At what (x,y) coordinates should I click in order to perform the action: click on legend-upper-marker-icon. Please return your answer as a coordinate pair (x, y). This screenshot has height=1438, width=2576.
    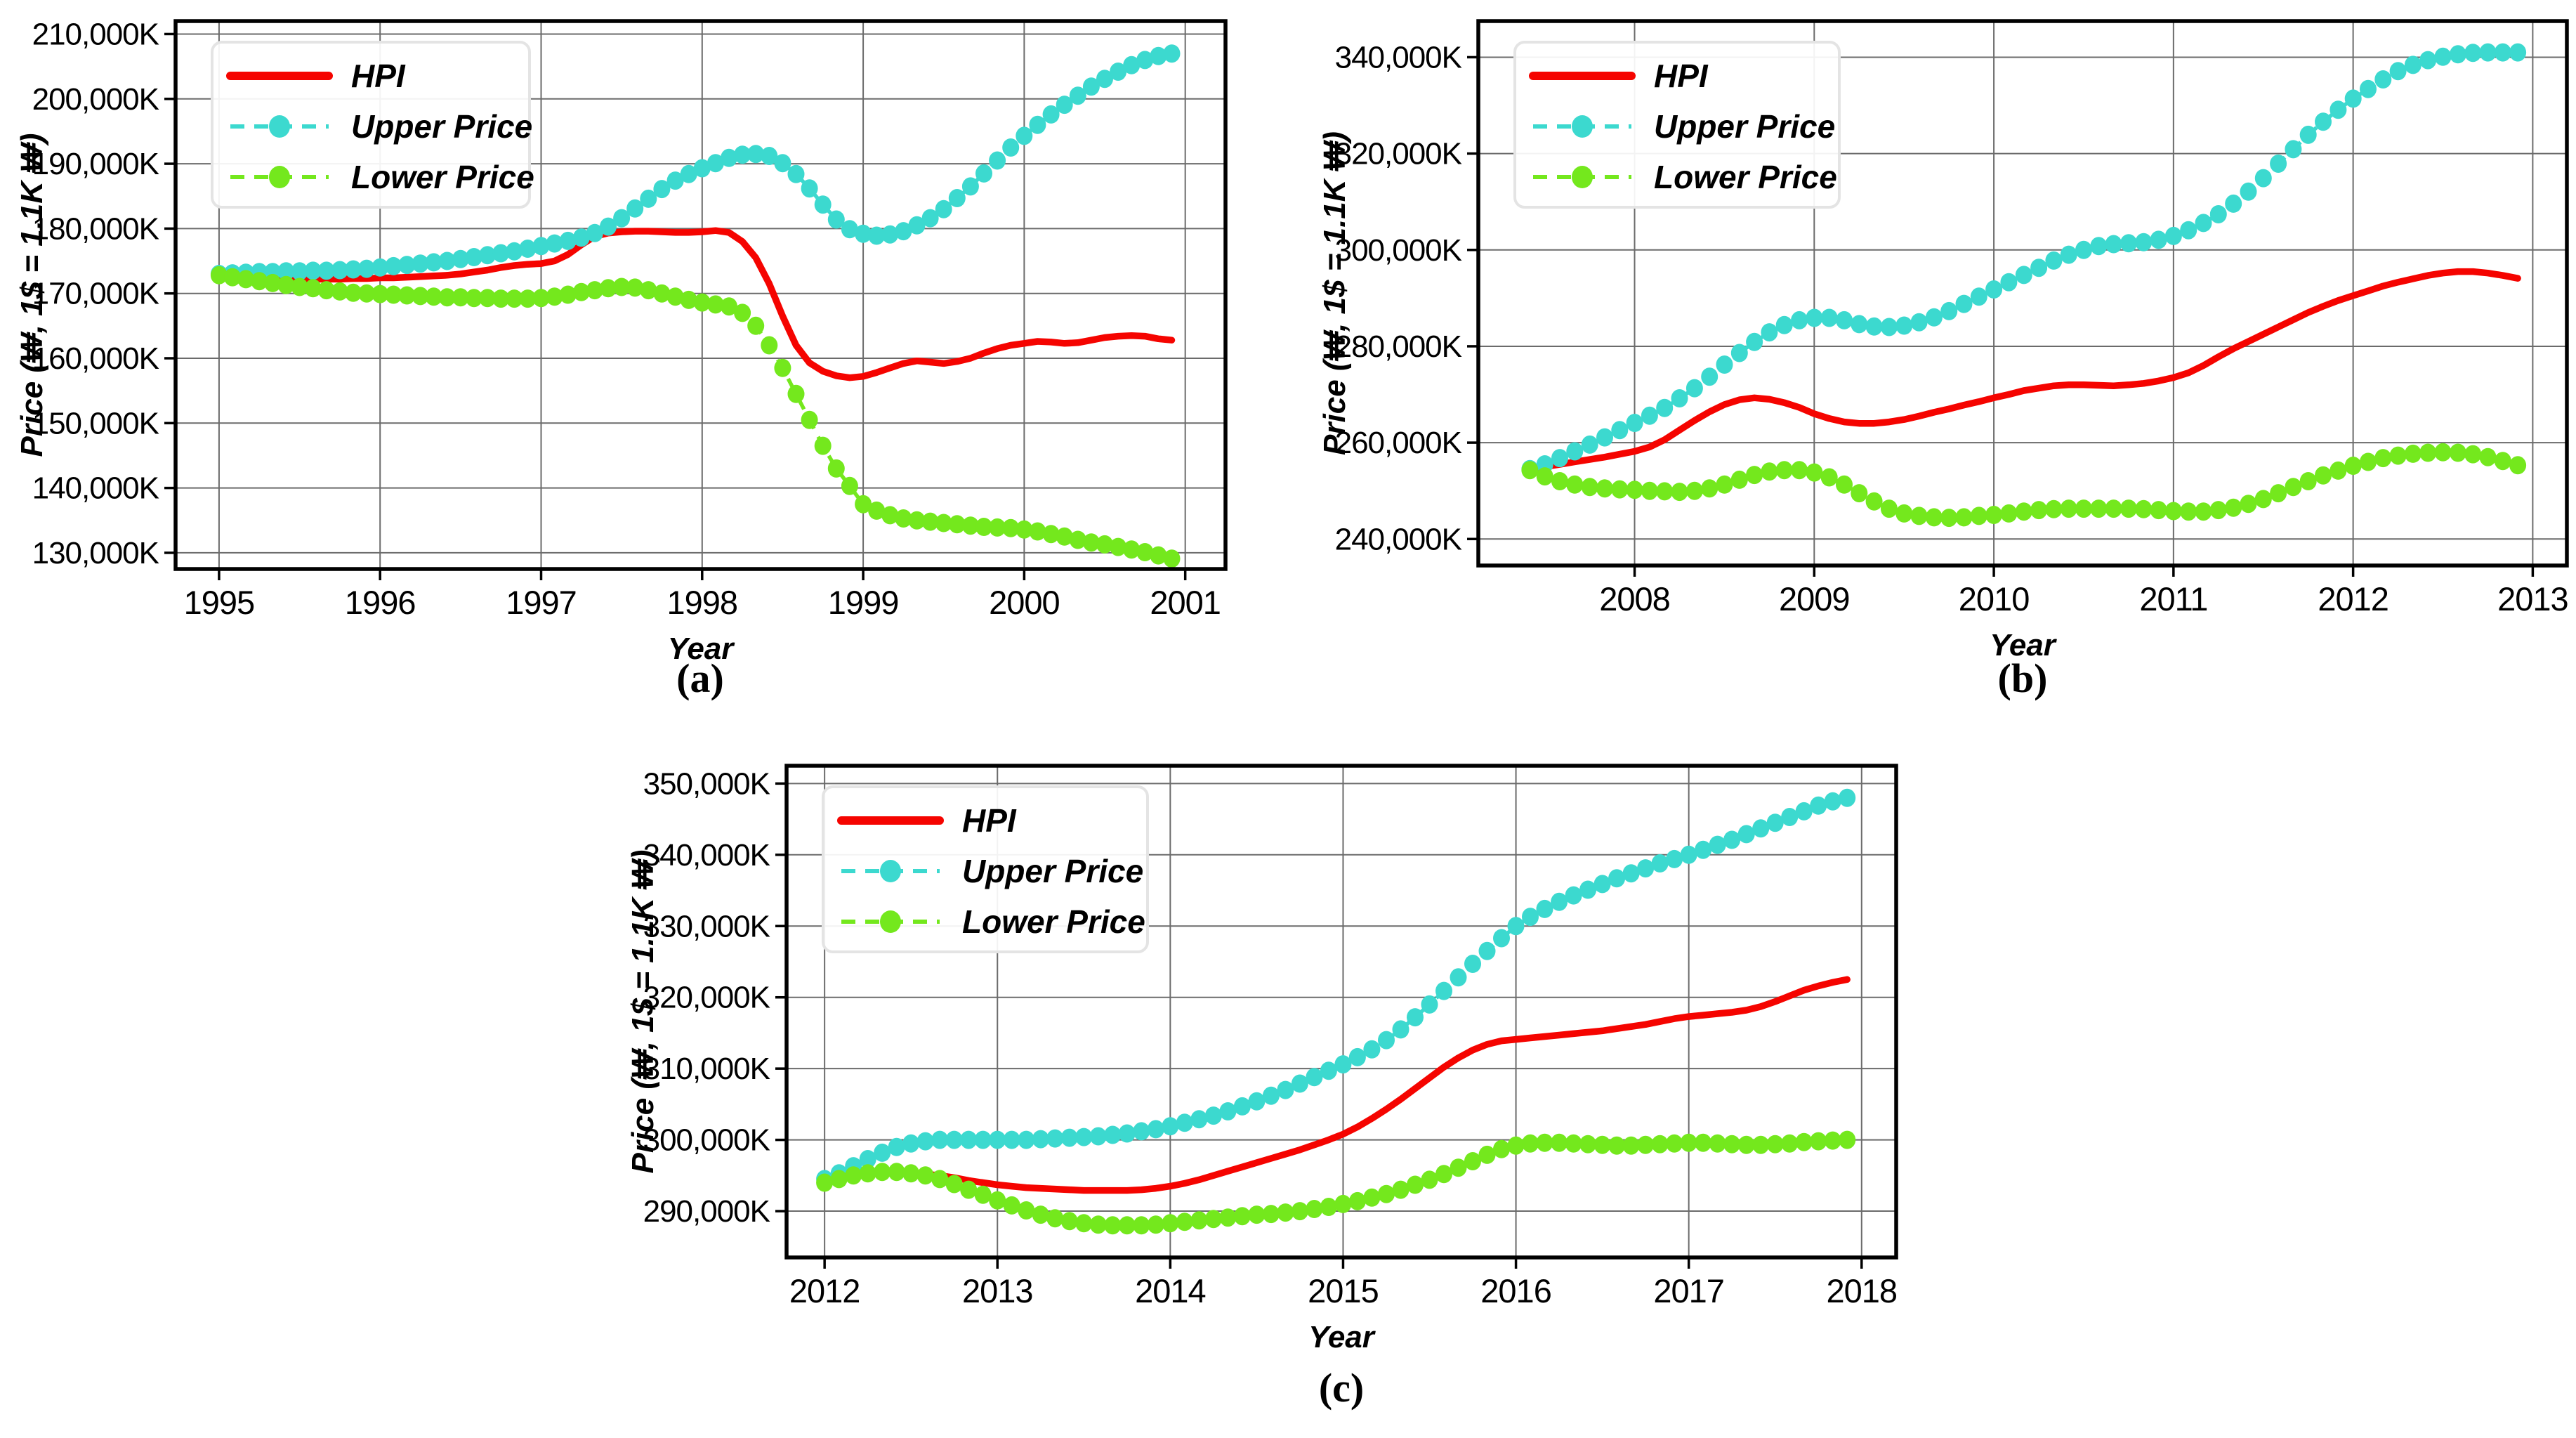
    Looking at the image, I should click on (1582, 127).